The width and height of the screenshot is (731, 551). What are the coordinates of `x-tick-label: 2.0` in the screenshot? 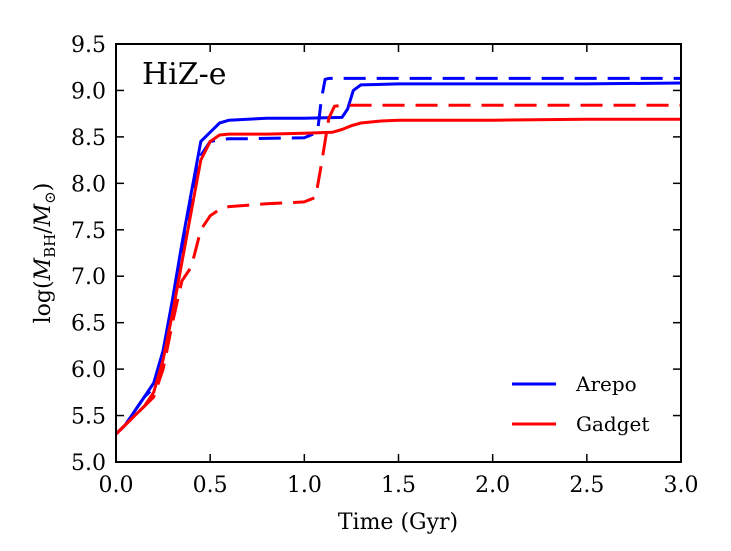 It's located at (492, 485).